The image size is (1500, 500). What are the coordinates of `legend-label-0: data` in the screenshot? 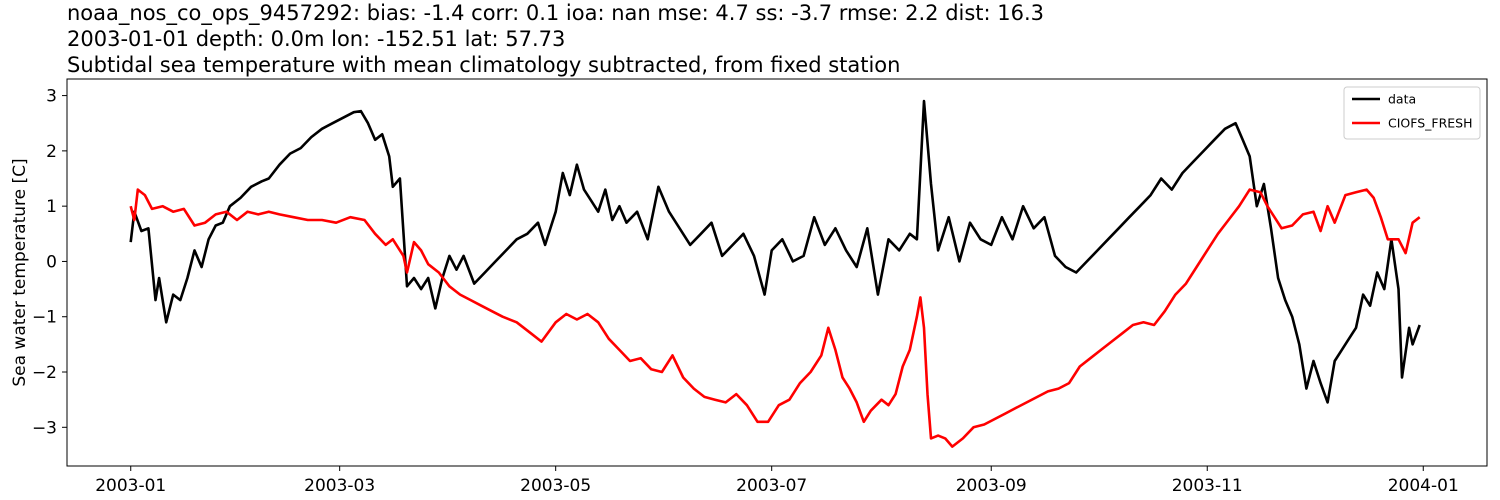 It's located at (1402, 99).